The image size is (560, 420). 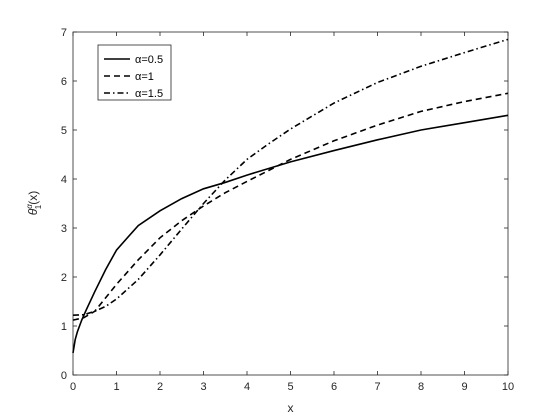 I want to click on x-tick-label: 8, so click(x=421, y=387).